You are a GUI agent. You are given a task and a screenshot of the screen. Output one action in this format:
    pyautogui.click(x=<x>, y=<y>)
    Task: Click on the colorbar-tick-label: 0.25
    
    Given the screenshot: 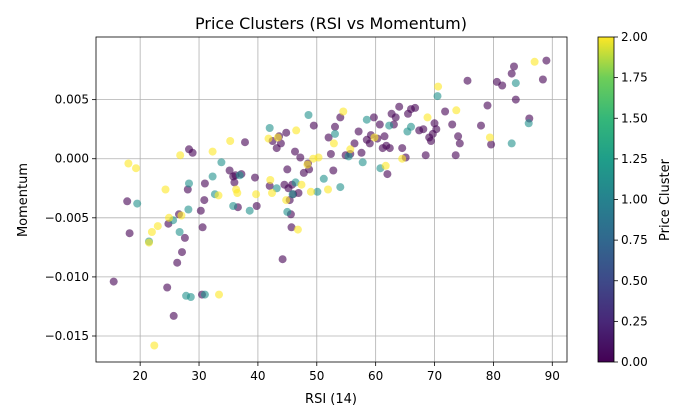 What is the action you would take?
    pyautogui.click(x=634, y=321)
    